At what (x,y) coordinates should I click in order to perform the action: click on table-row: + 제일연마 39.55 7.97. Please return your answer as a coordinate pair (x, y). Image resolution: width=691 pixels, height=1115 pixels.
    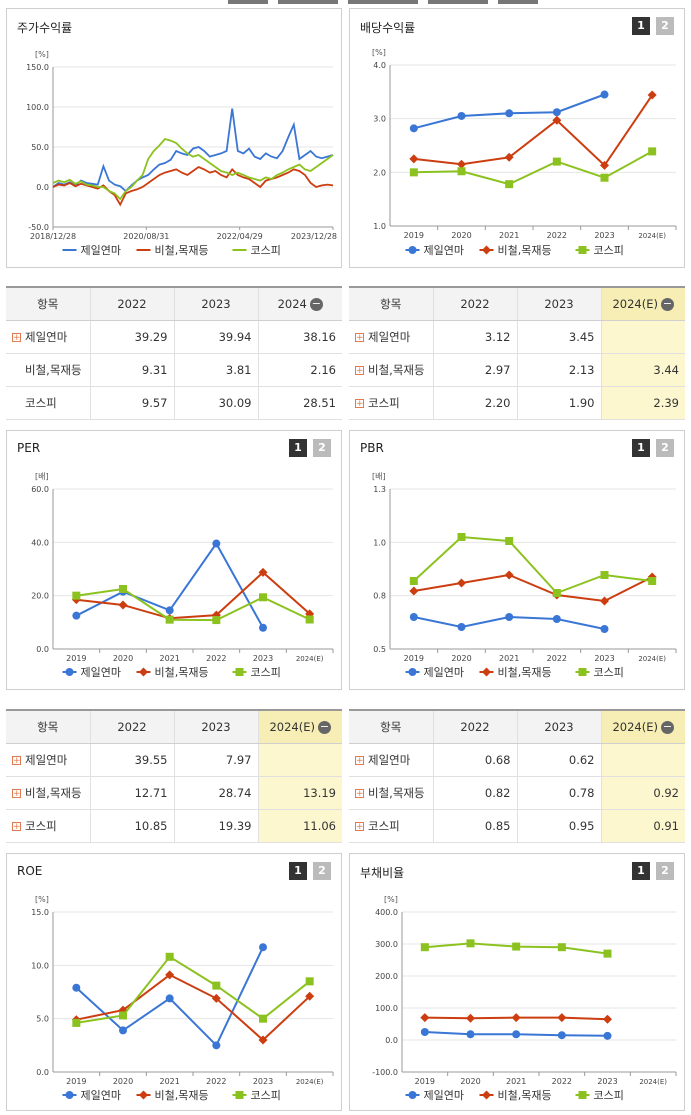
    Looking at the image, I should click on (174, 760).